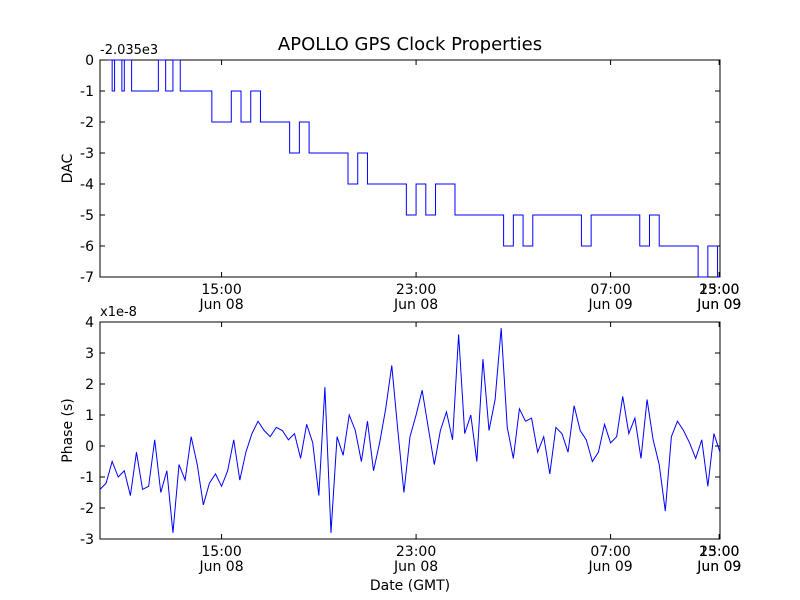 This screenshot has width=800, height=600. I want to click on y-tick-label: -4, so click(87, 185).